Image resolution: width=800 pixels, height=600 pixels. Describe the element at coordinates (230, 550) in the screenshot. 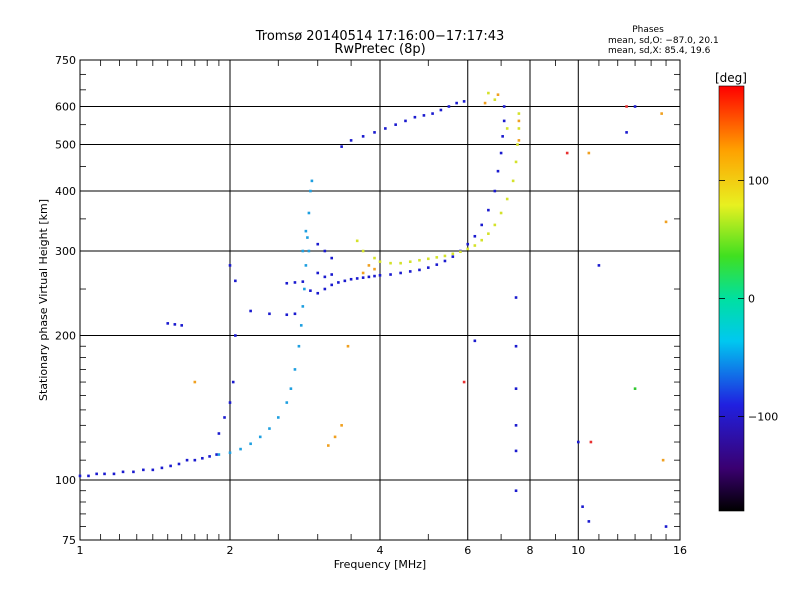

I see `x-tick-label: 2` at that location.